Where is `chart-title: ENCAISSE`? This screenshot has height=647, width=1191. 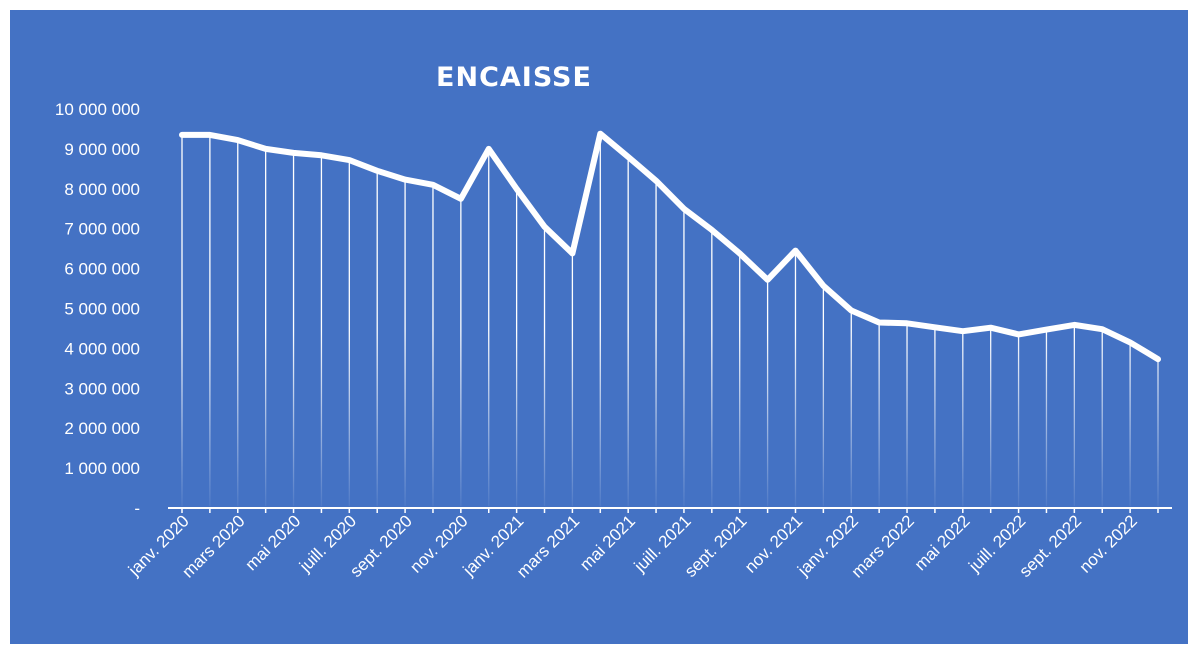
chart-title: ENCAISSE is located at coordinates (514, 77).